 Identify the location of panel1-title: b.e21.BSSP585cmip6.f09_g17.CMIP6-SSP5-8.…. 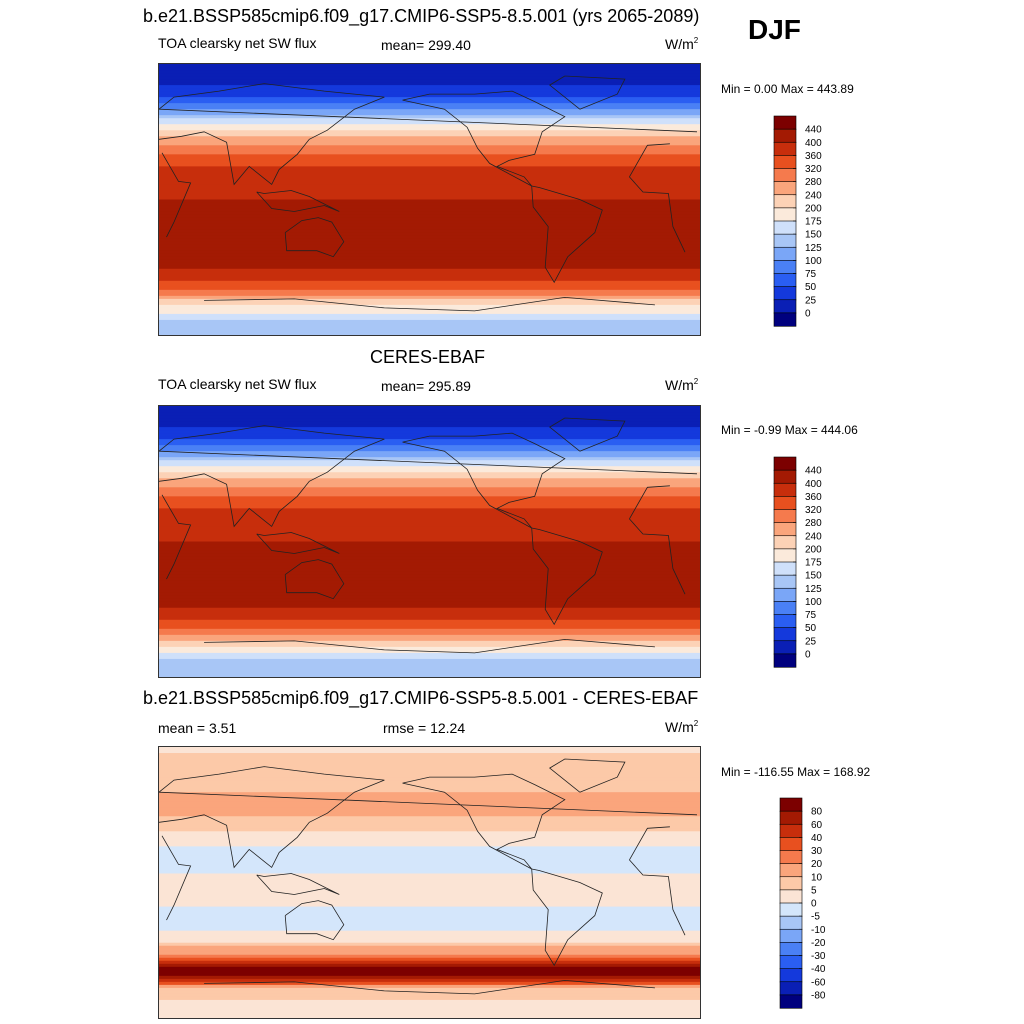
(421, 16).